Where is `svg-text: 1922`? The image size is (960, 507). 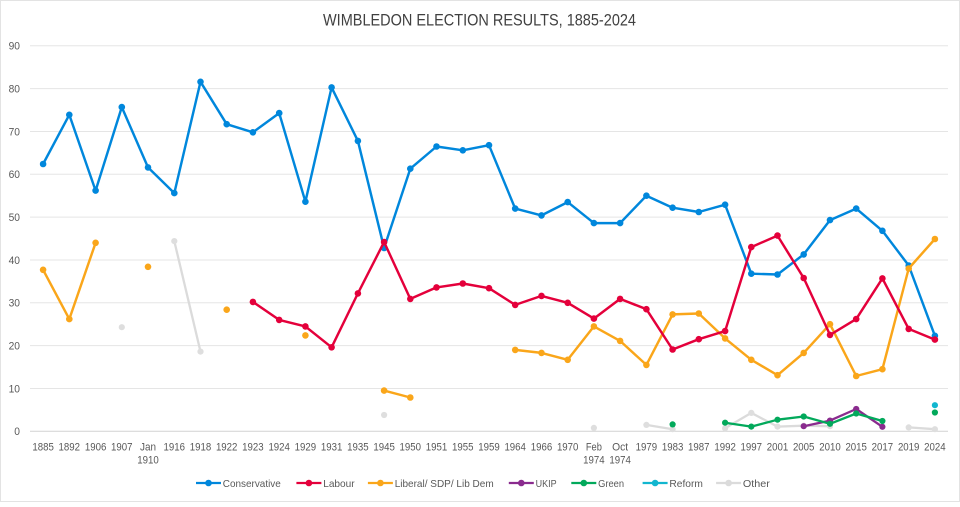
svg-text: 1922 is located at coordinates (227, 447).